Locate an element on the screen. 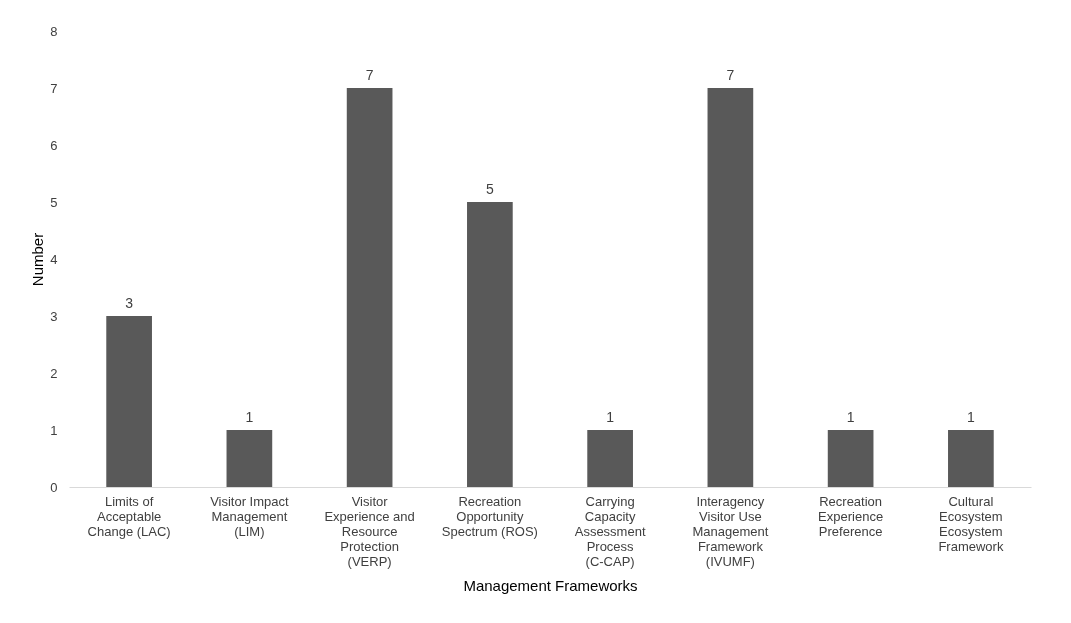  x-tick-label: Recreation Experience Preference is located at coordinates (851, 516).